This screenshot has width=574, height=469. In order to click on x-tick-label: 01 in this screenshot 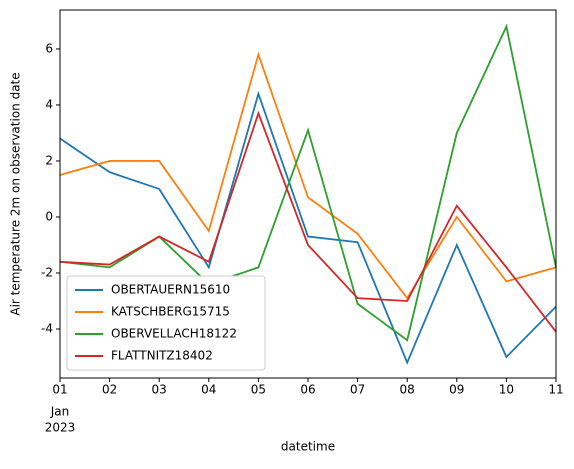, I will do `click(59, 390)`.